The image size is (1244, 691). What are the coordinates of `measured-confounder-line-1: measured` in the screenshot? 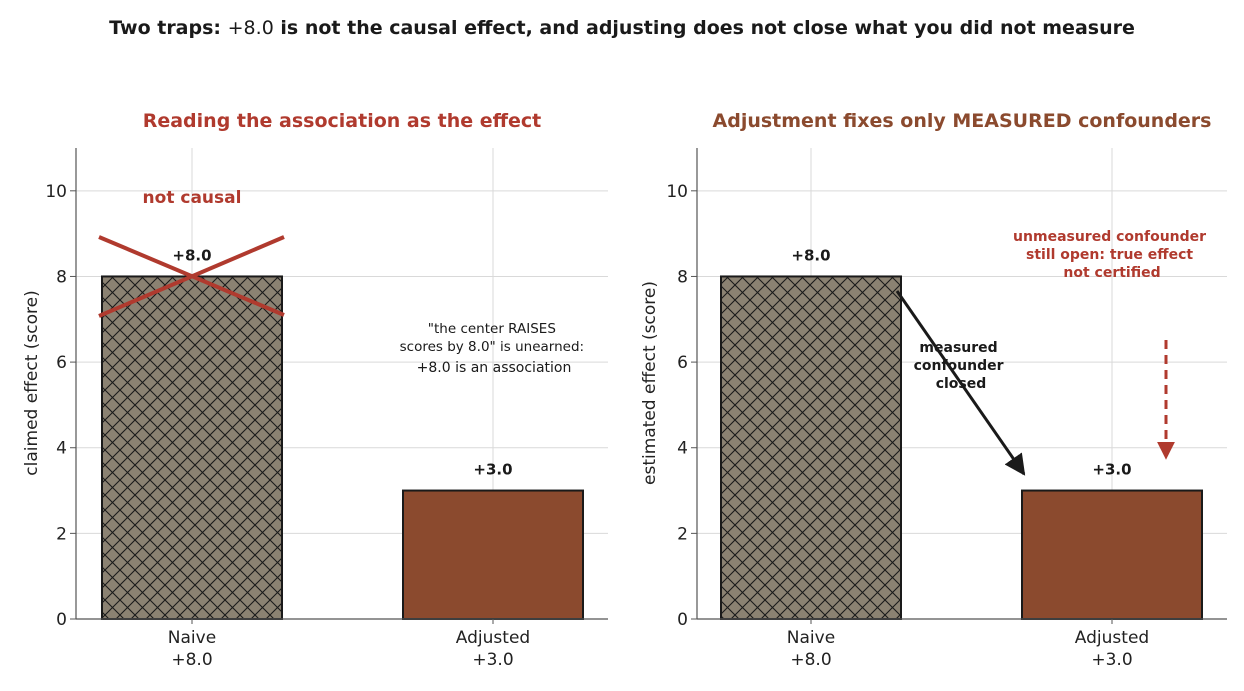 It's located at (958, 348).